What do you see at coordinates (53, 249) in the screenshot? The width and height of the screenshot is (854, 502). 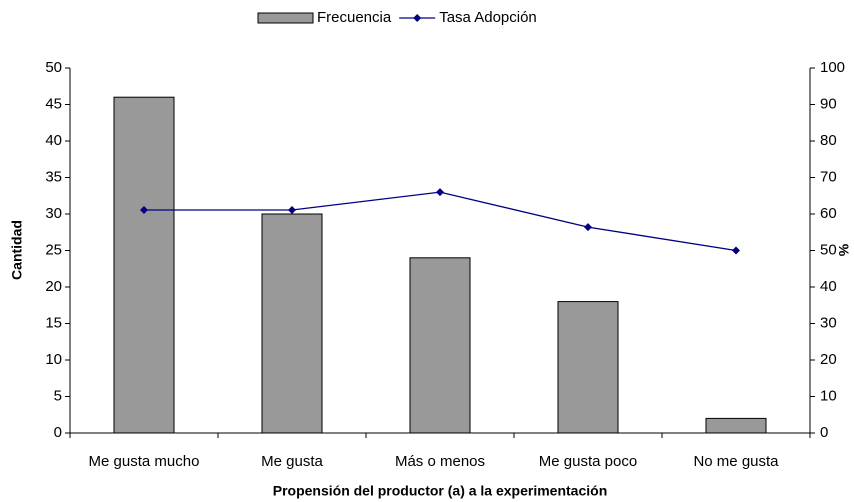 I see `y-tick-label: 25` at bounding box center [53, 249].